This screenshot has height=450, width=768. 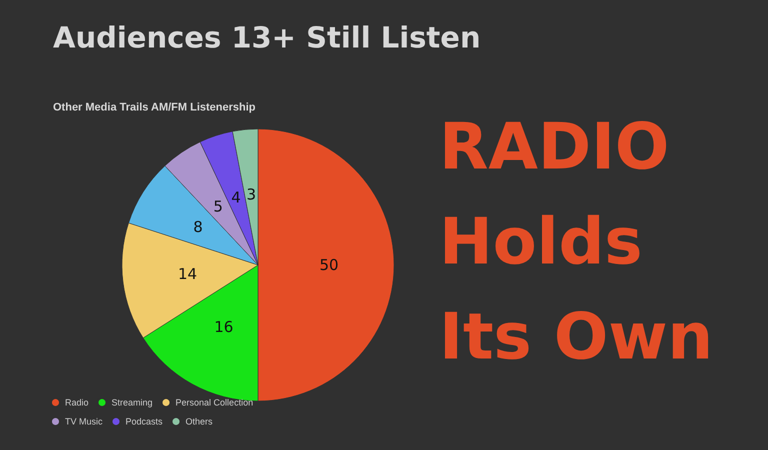 What do you see at coordinates (84, 421) in the screenshot?
I see `legend-label: TV Music` at bounding box center [84, 421].